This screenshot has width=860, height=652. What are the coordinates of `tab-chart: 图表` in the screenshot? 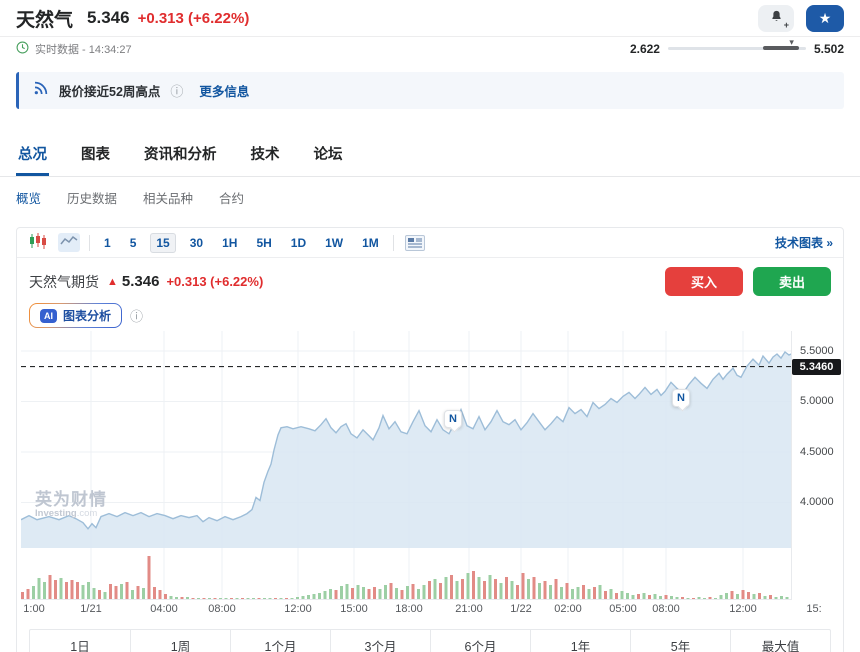 It's located at (95, 155).